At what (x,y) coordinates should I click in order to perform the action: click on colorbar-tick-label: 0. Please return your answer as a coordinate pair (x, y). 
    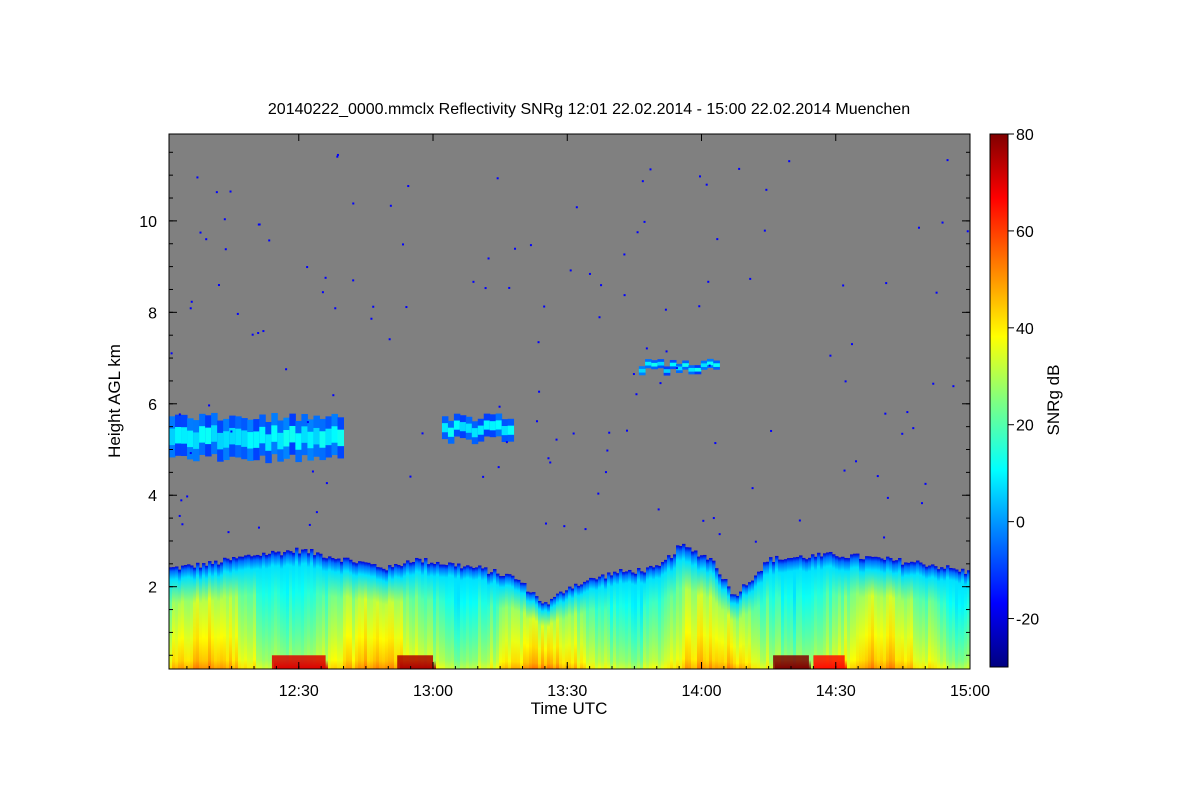
    Looking at the image, I should click on (1020, 523).